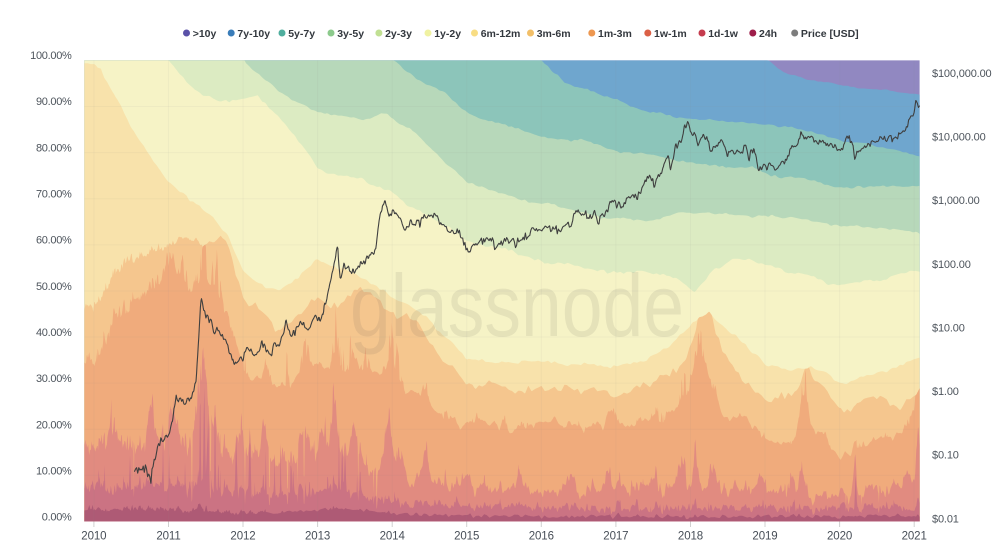 Image resolution: width=1000 pixels, height=554 pixels. I want to click on svg-text: 60.00%, so click(54, 241).